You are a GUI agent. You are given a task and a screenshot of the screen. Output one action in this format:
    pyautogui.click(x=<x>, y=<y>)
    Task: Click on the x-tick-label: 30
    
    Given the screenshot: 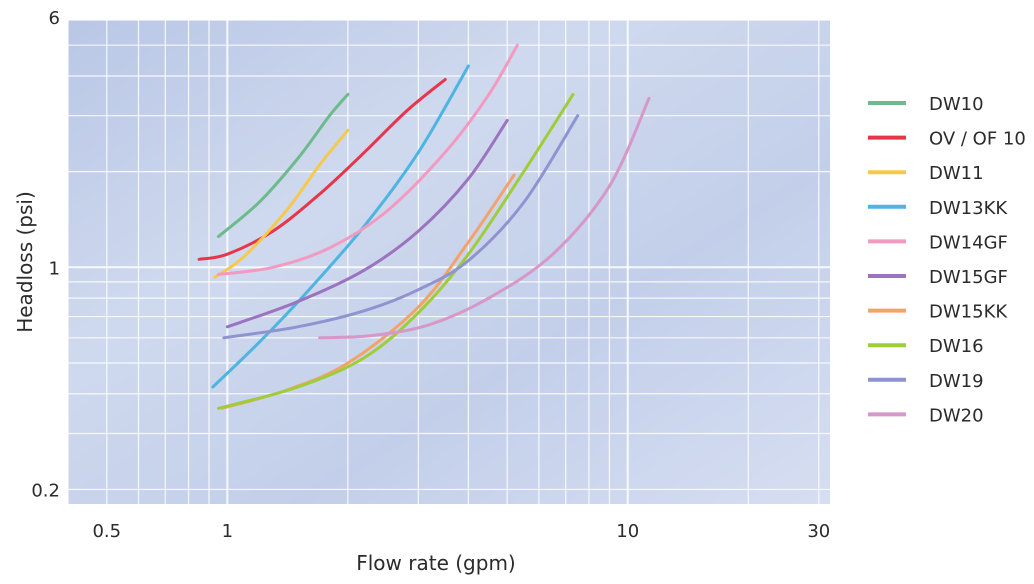 What is the action you would take?
    pyautogui.click(x=818, y=531)
    